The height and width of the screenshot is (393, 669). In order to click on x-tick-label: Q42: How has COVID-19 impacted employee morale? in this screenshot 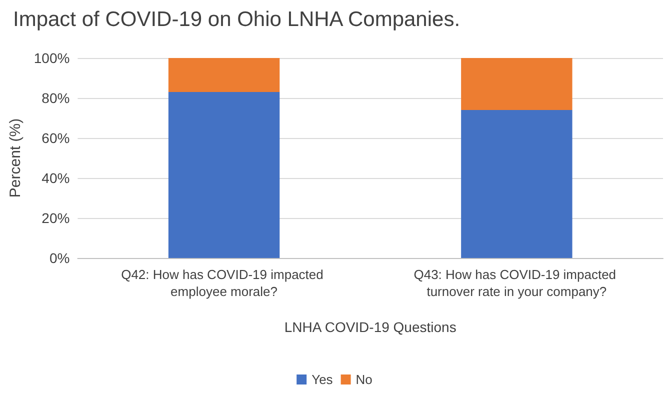, I will do `click(224, 283)`.